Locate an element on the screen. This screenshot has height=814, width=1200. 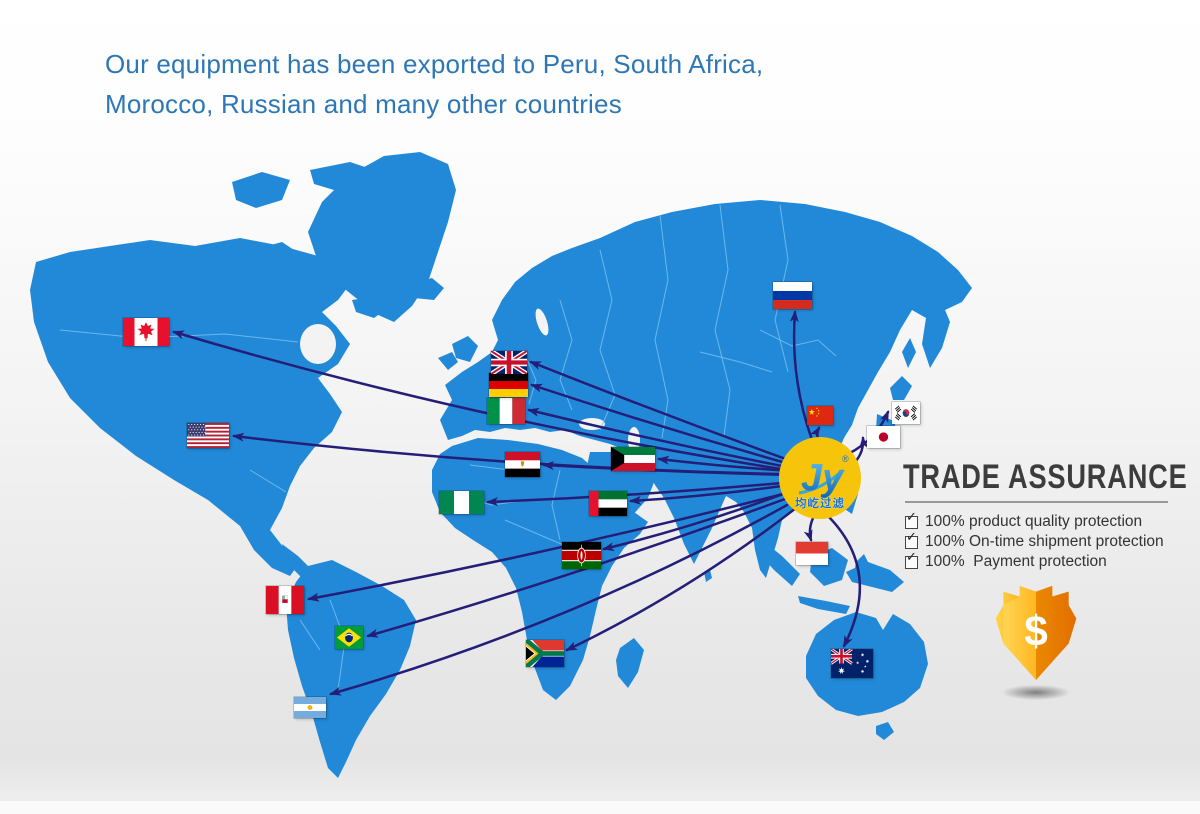
flag-ru is located at coordinates (792, 295).